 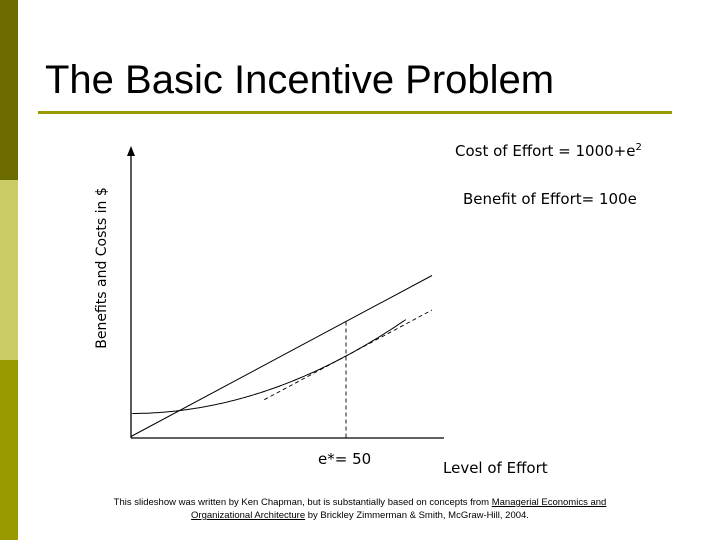 I want to click on tangent-line, so click(x=348, y=355).